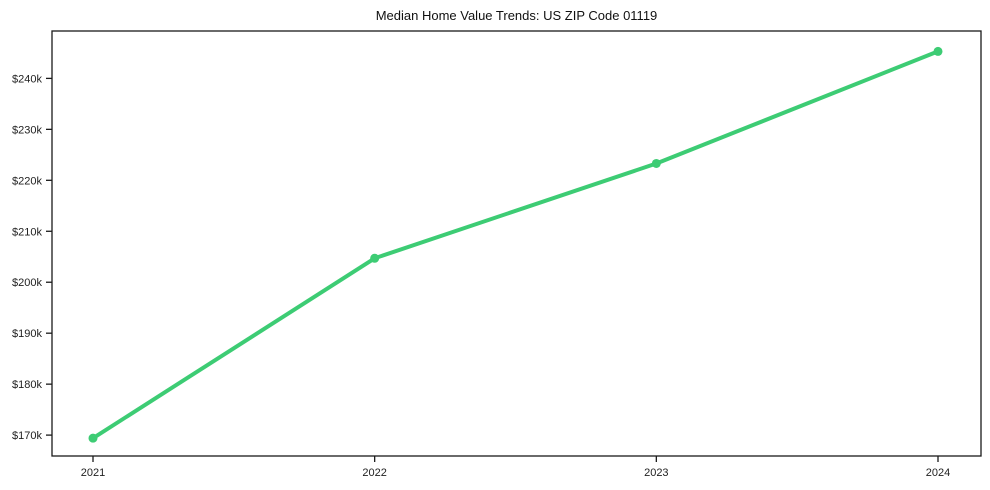  Describe the element at coordinates (27, 130) in the screenshot. I see `y-tick-label: $230k` at that location.